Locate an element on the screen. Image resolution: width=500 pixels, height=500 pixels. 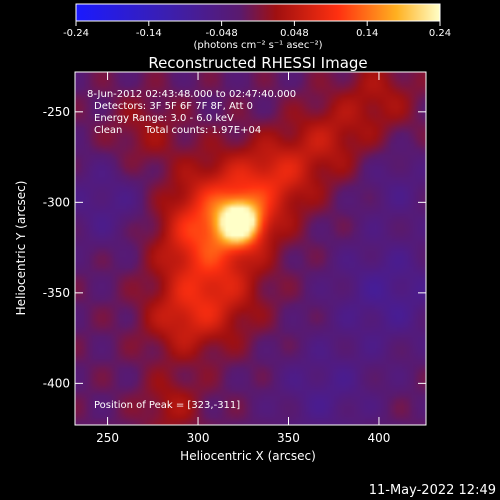
y-tick-label: -250 is located at coordinates (56, 112).